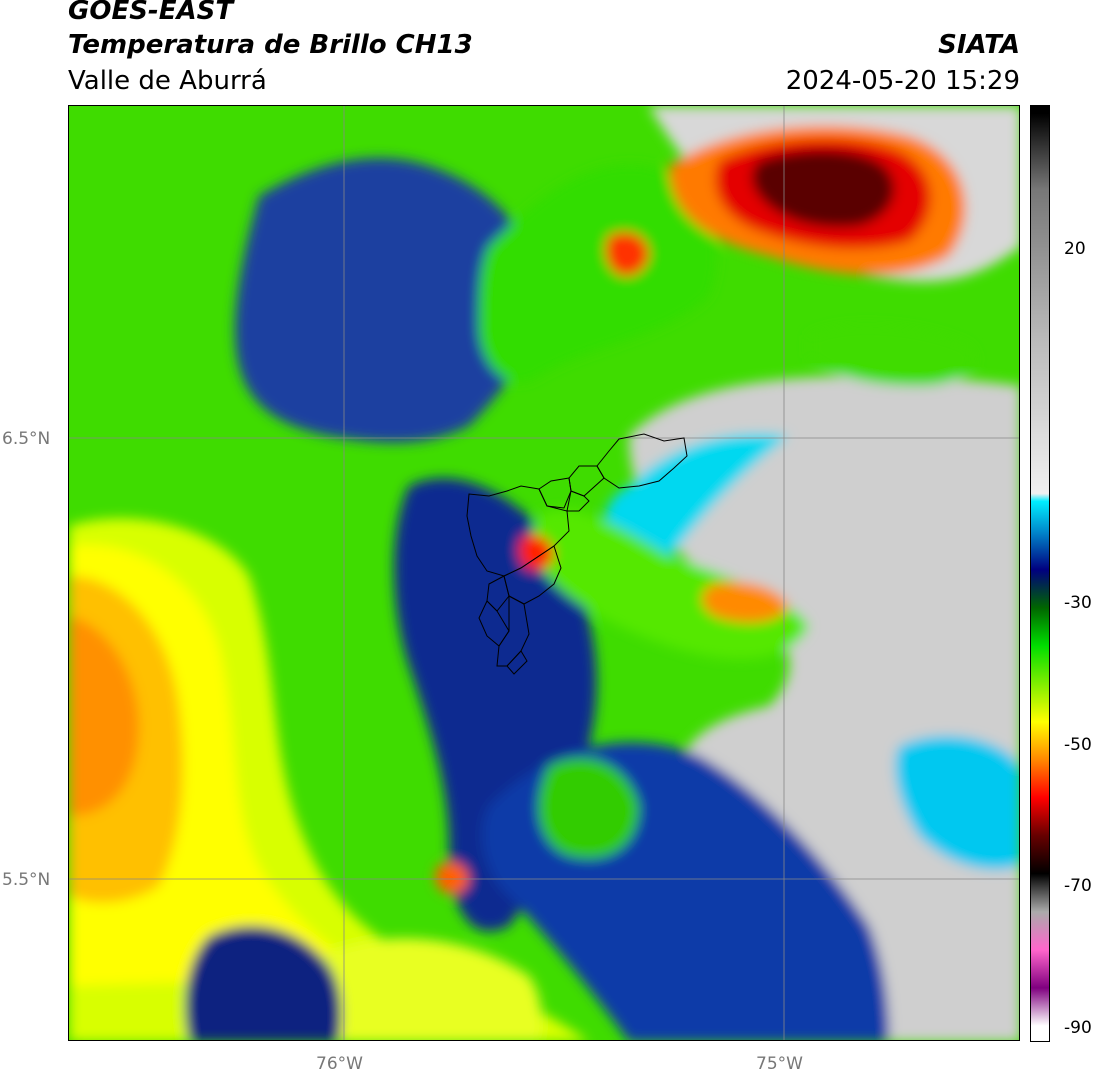  I want to click on colorbar-gradient, so click(1040, 573).